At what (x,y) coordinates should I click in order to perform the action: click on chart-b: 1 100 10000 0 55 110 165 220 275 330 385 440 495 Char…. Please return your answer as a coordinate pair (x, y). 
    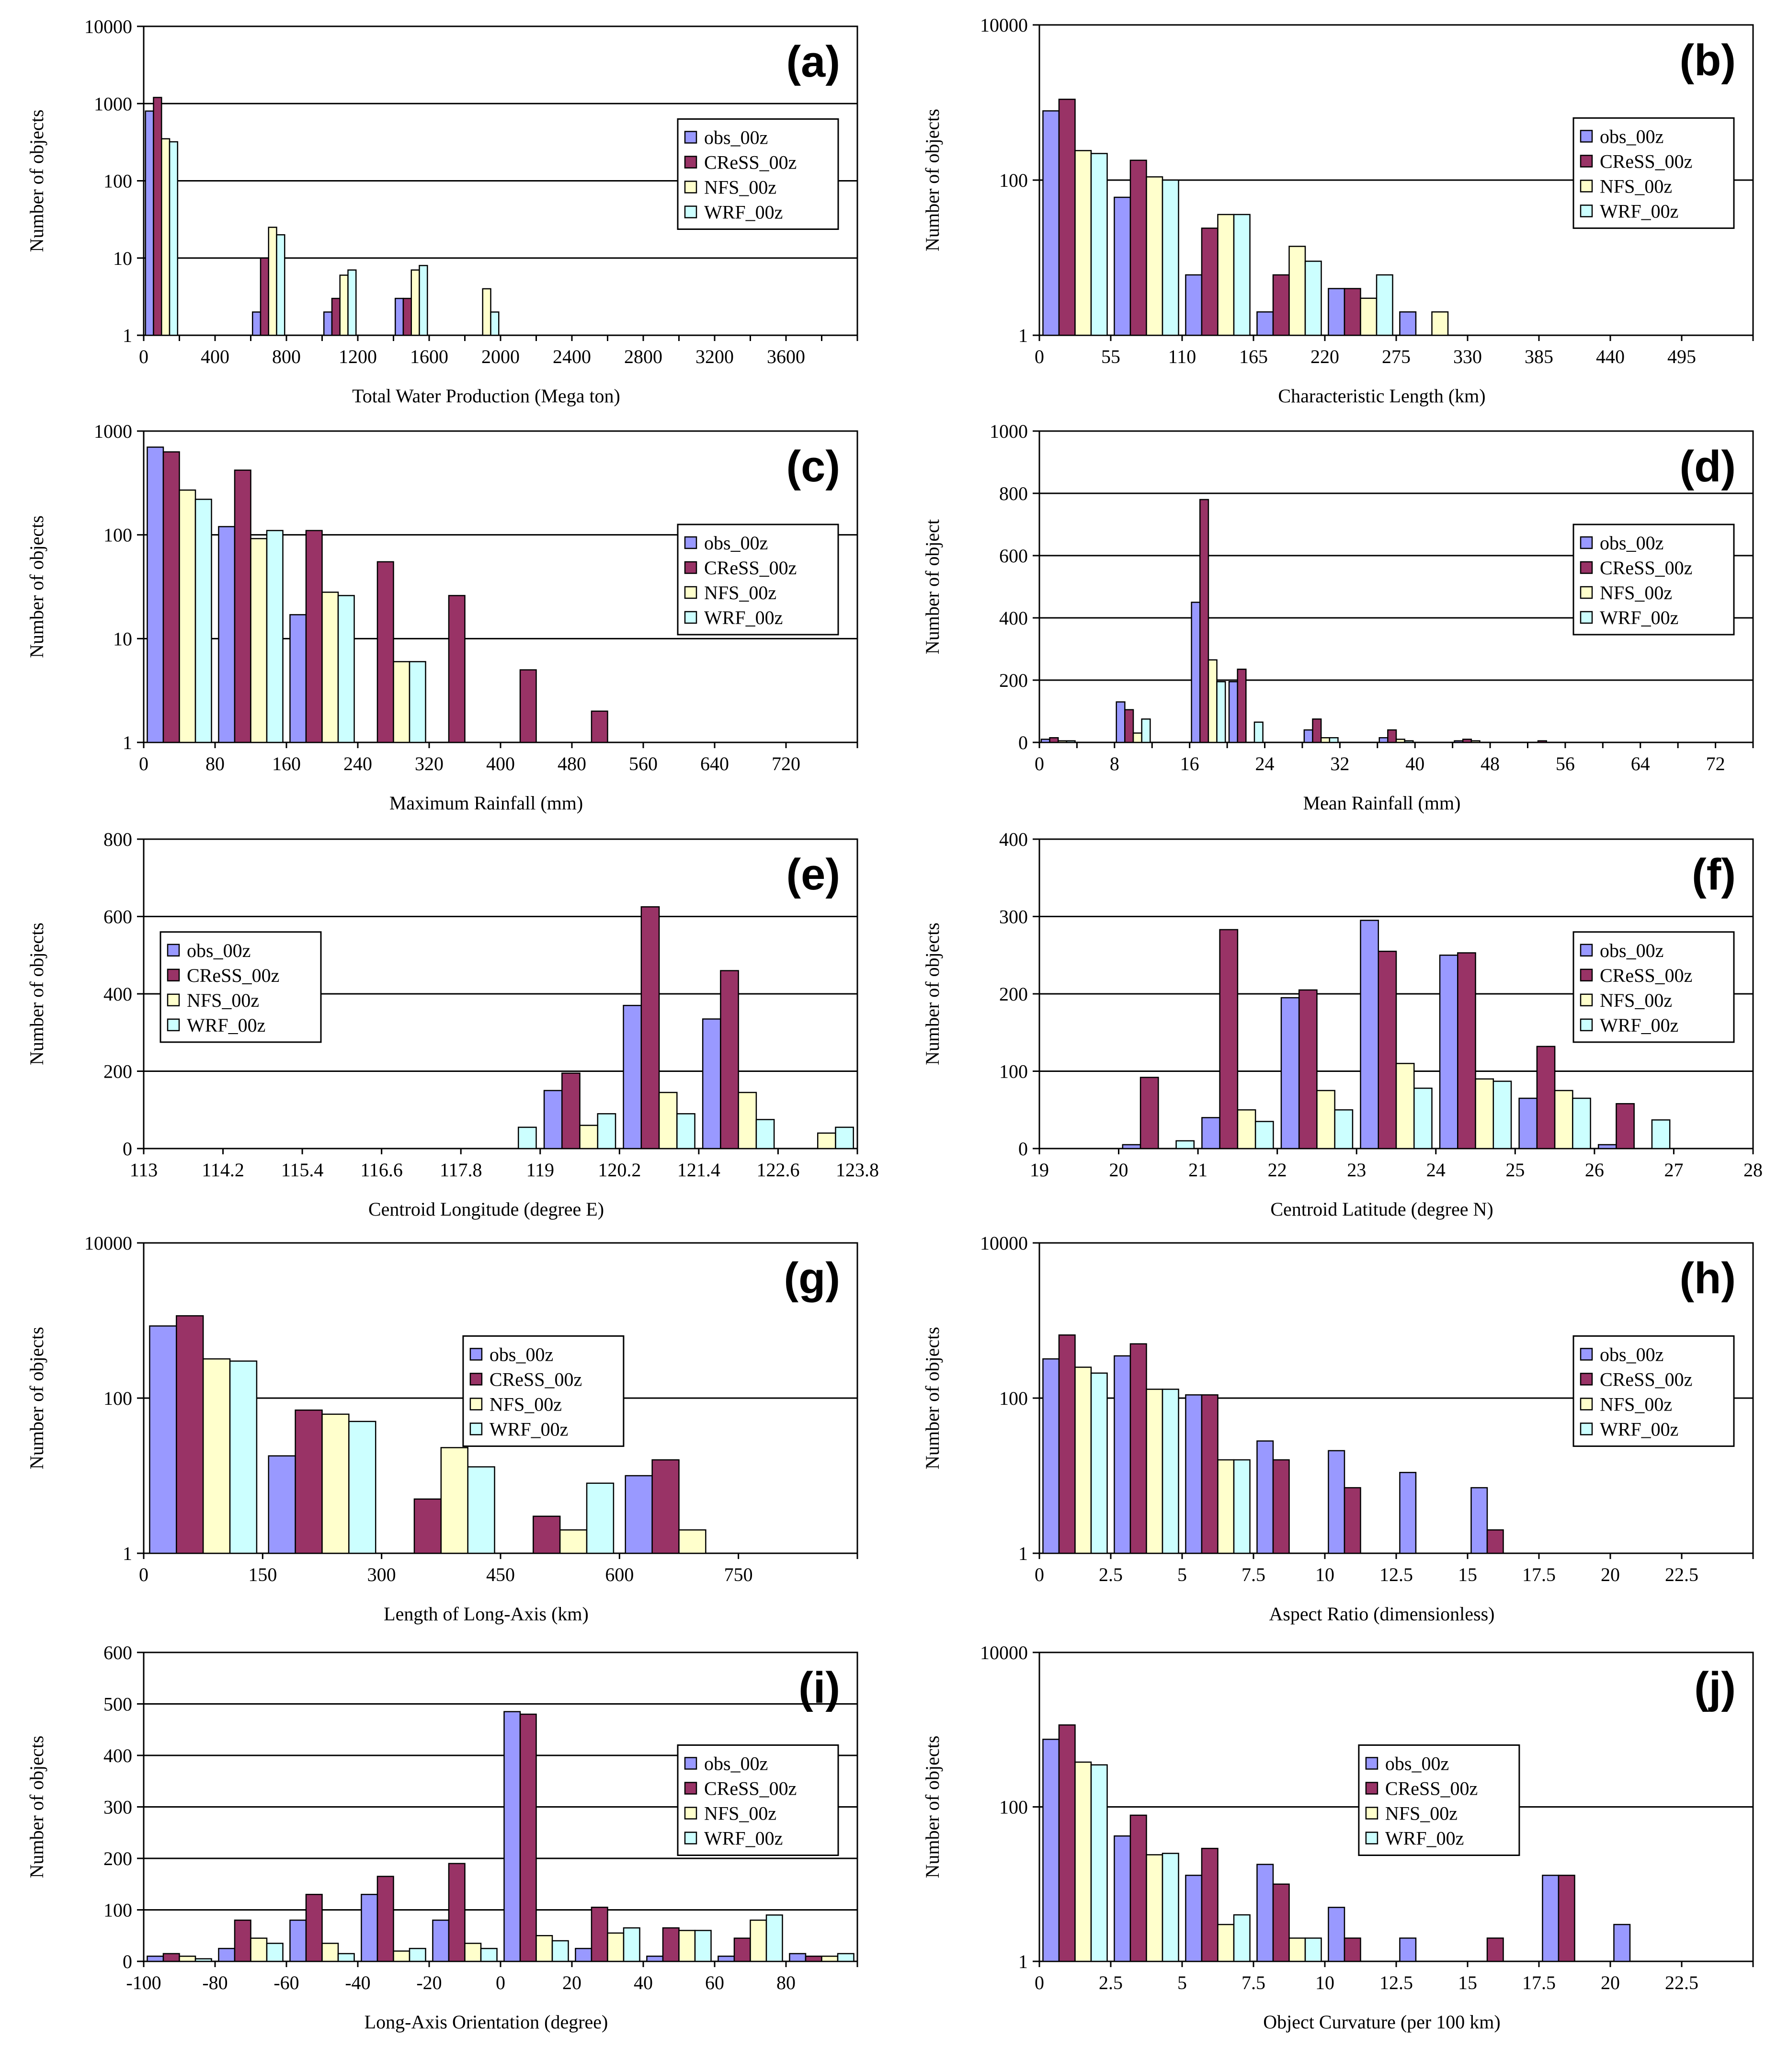
    Looking at the image, I should click on (1338, 210).